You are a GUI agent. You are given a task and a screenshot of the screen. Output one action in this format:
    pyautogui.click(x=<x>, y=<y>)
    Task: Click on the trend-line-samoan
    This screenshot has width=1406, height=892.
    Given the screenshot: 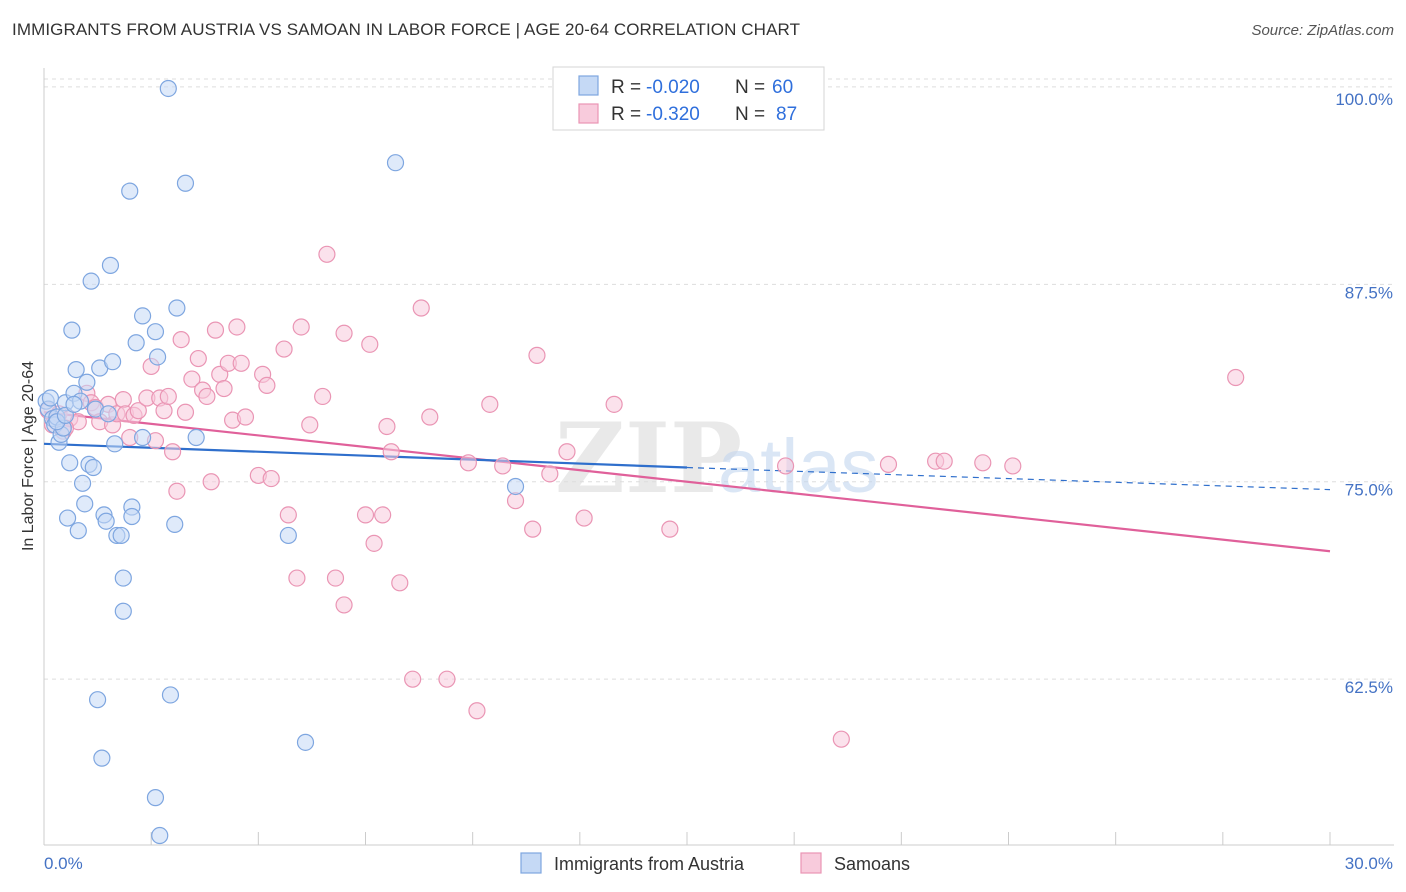 What is the action you would take?
    pyautogui.click(x=687, y=482)
    